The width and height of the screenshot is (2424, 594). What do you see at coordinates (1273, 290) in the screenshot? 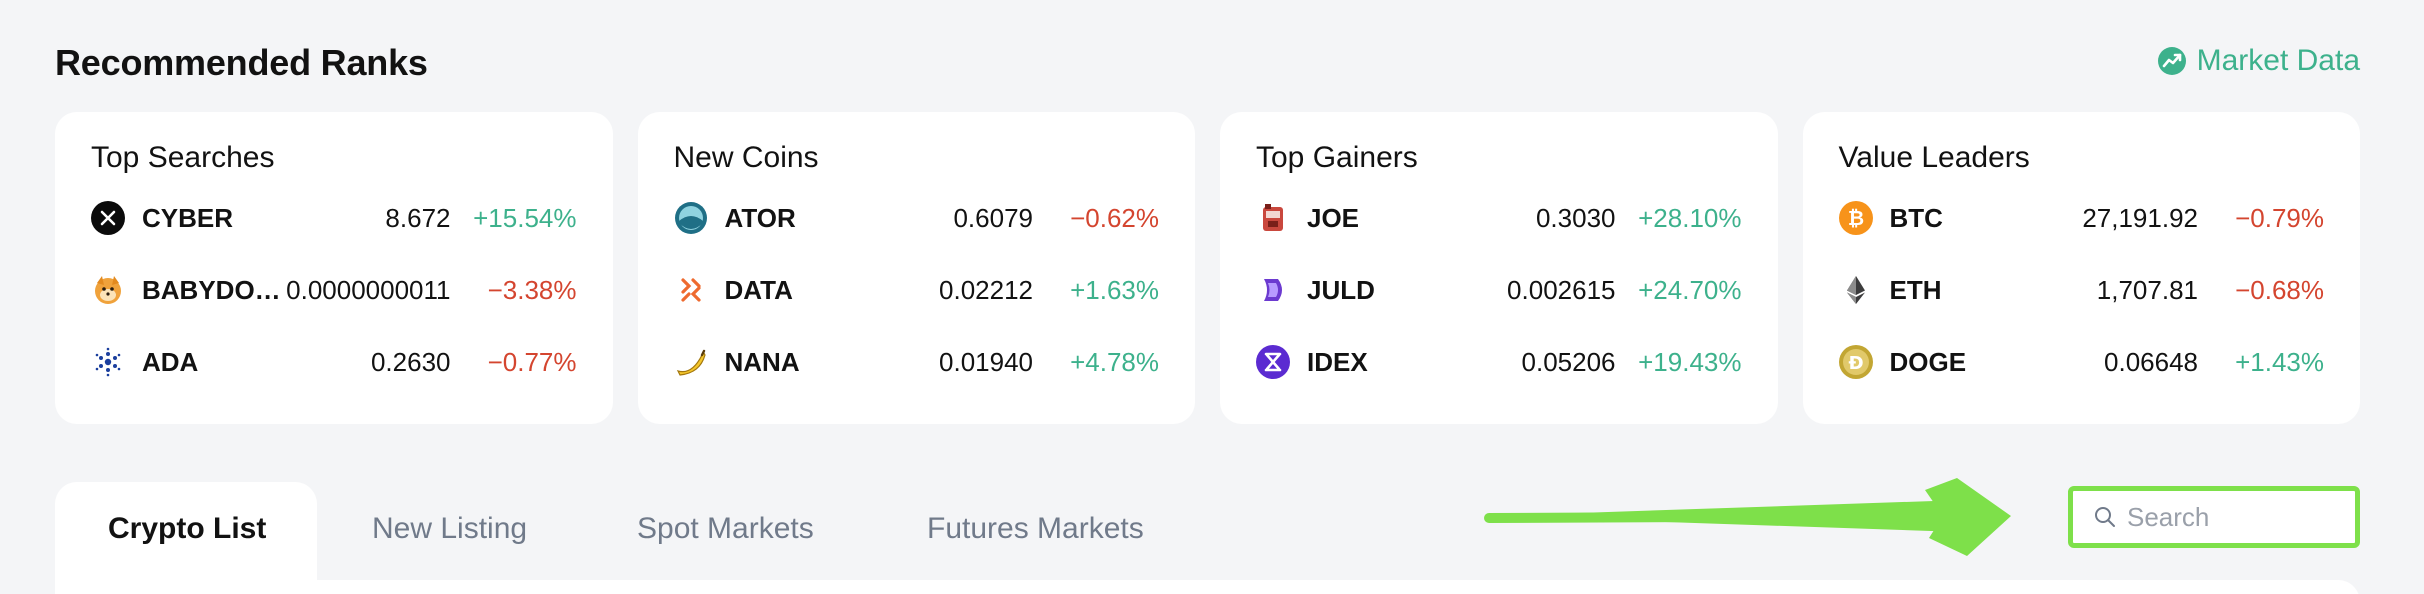
I see `juld-icon` at bounding box center [1273, 290].